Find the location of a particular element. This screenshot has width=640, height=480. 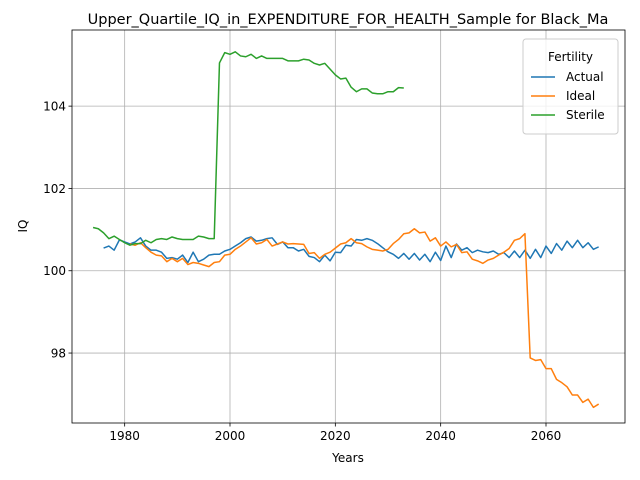

legend: Fertility Actual Ideal Sterile is located at coordinates (570, 86).